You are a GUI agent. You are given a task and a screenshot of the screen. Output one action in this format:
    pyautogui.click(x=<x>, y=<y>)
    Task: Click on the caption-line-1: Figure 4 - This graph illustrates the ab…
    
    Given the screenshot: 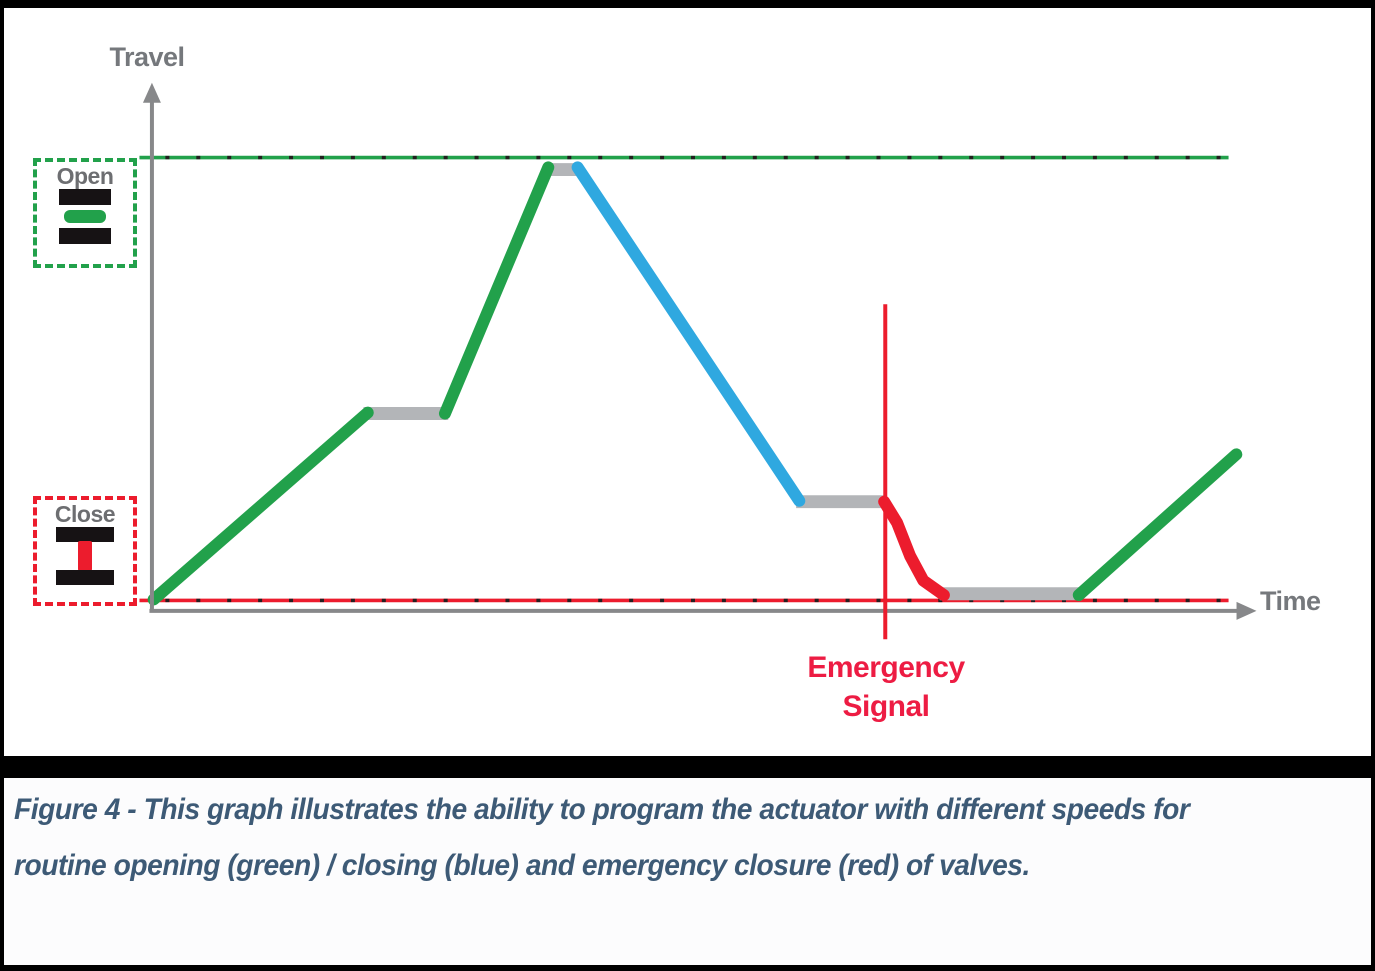 What is the action you would take?
    pyautogui.click(x=602, y=809)
    